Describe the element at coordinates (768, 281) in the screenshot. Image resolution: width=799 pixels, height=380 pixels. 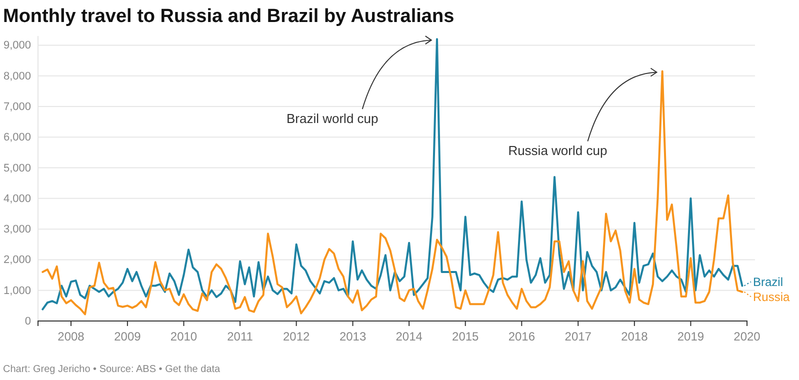
I see `legend-label: Brazil` at that location.